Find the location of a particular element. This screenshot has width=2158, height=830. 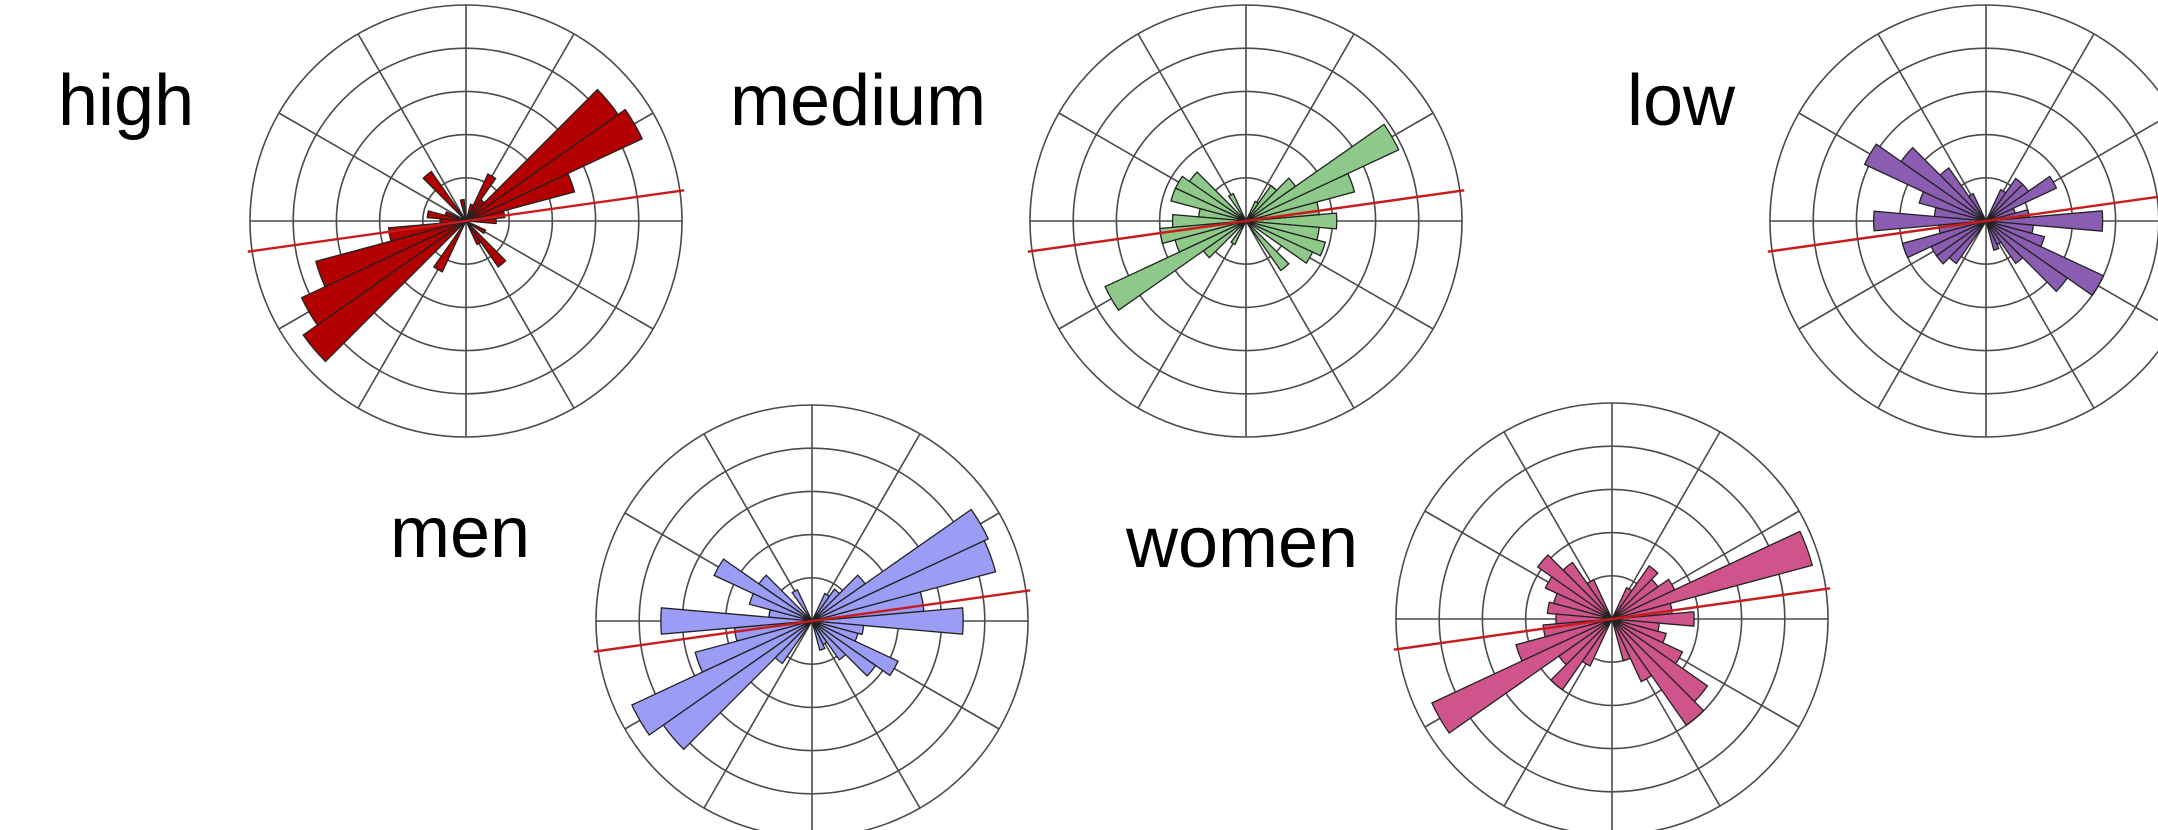

rose-medium is located at coordinates (1246, 221).